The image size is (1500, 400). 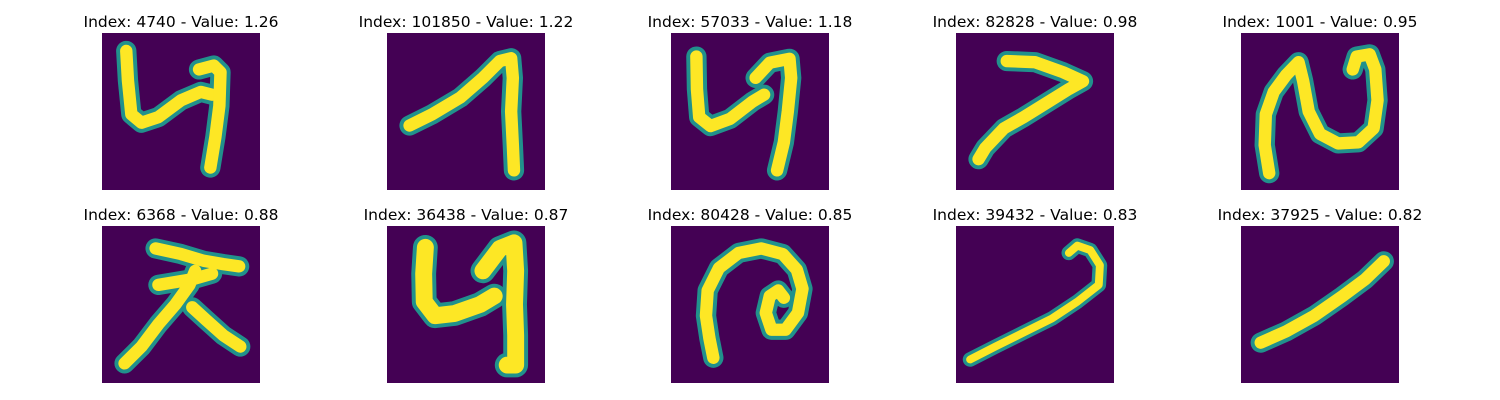 I want to click on panel-5: Index: 1001 - Value: 0.95, so click(x=1320, y=101).